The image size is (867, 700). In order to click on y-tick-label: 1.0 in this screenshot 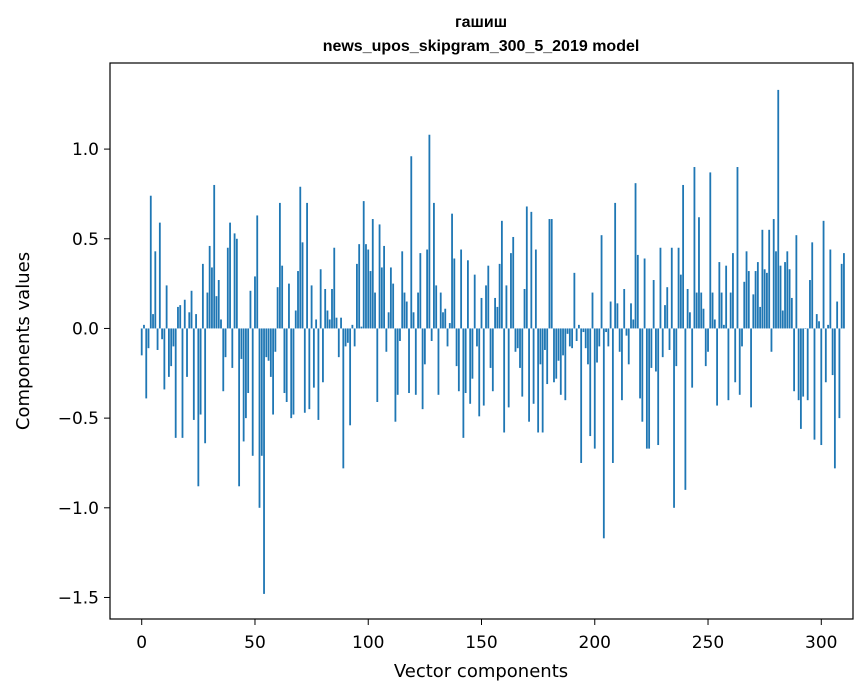, I will do `click(85, 150)`.